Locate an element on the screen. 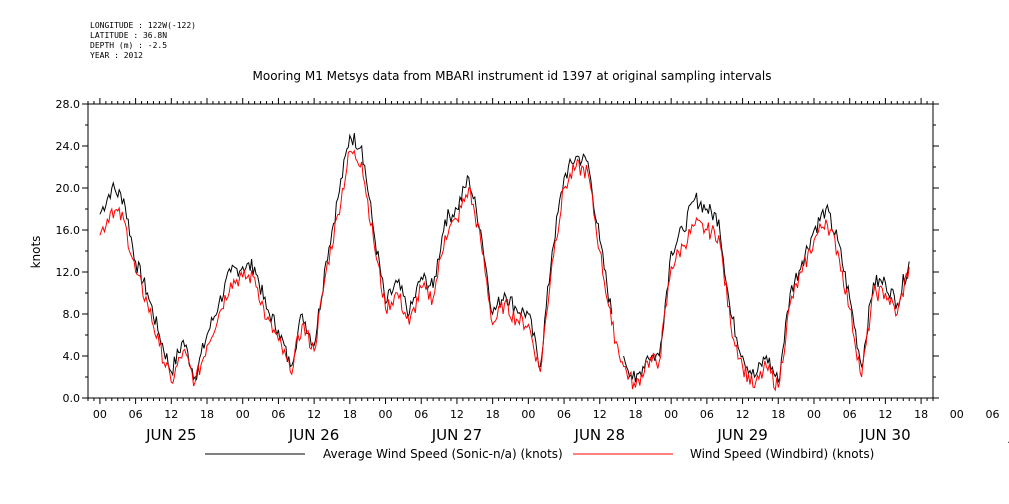  series-line-sonic is located at coordinates (766, 287).